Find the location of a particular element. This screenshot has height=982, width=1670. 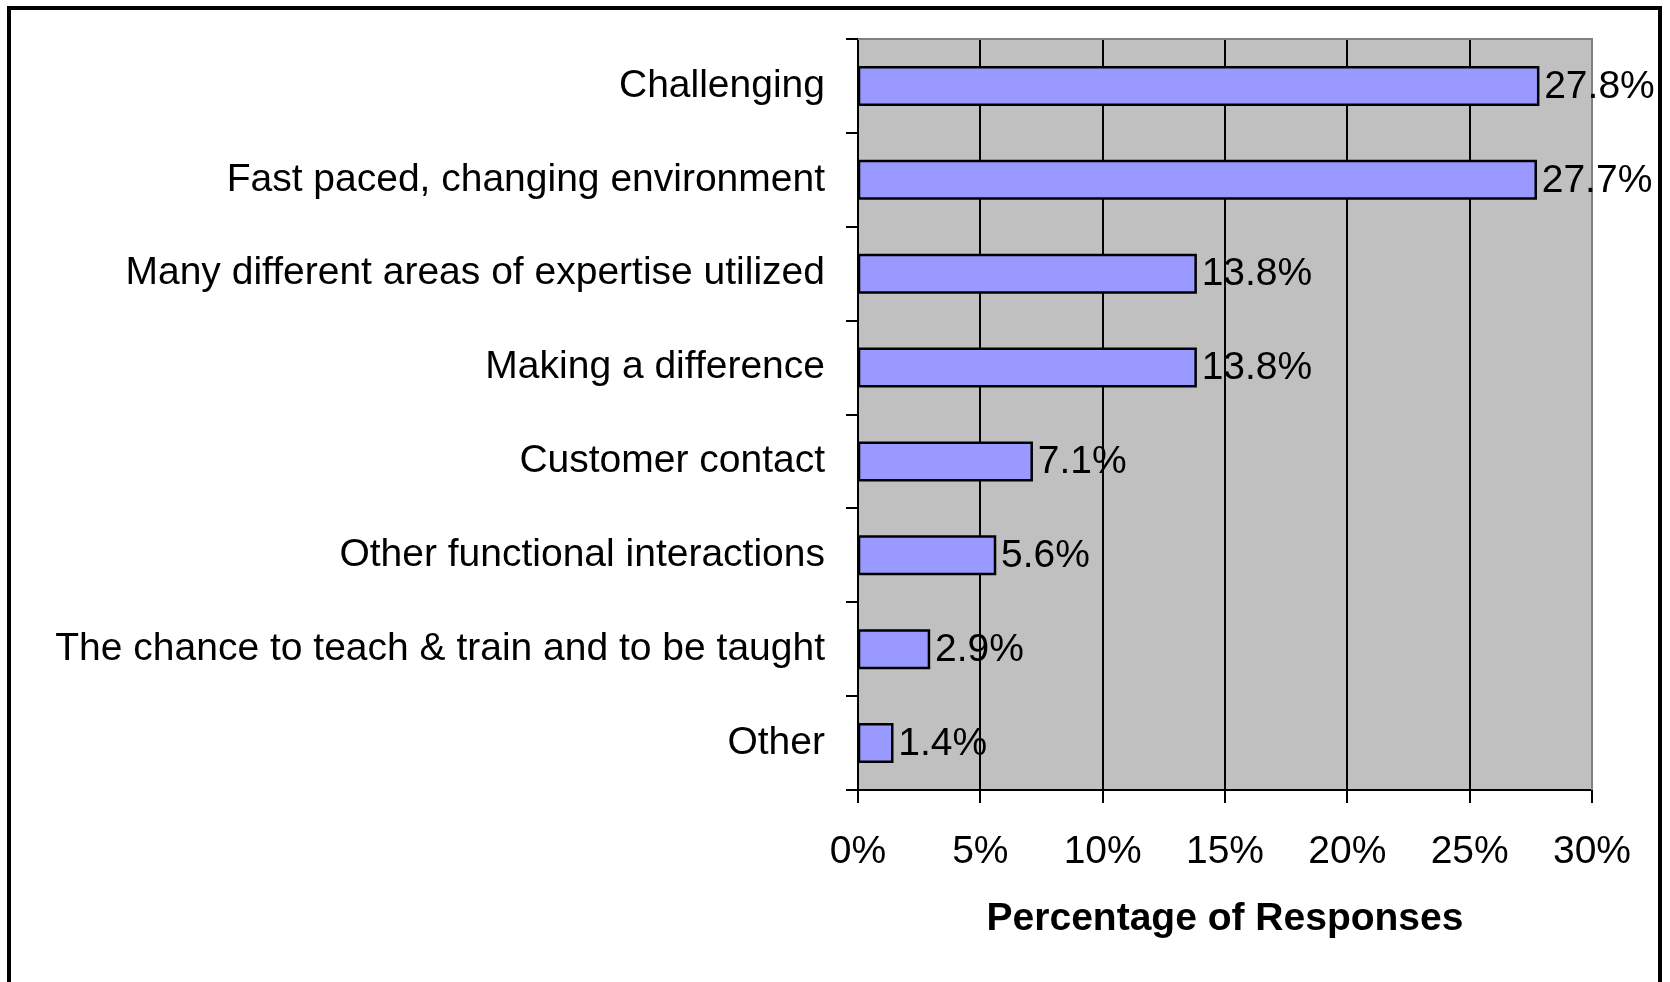

y-tick-label: Fast paced, changing environment is located at coordinates (526, 177).